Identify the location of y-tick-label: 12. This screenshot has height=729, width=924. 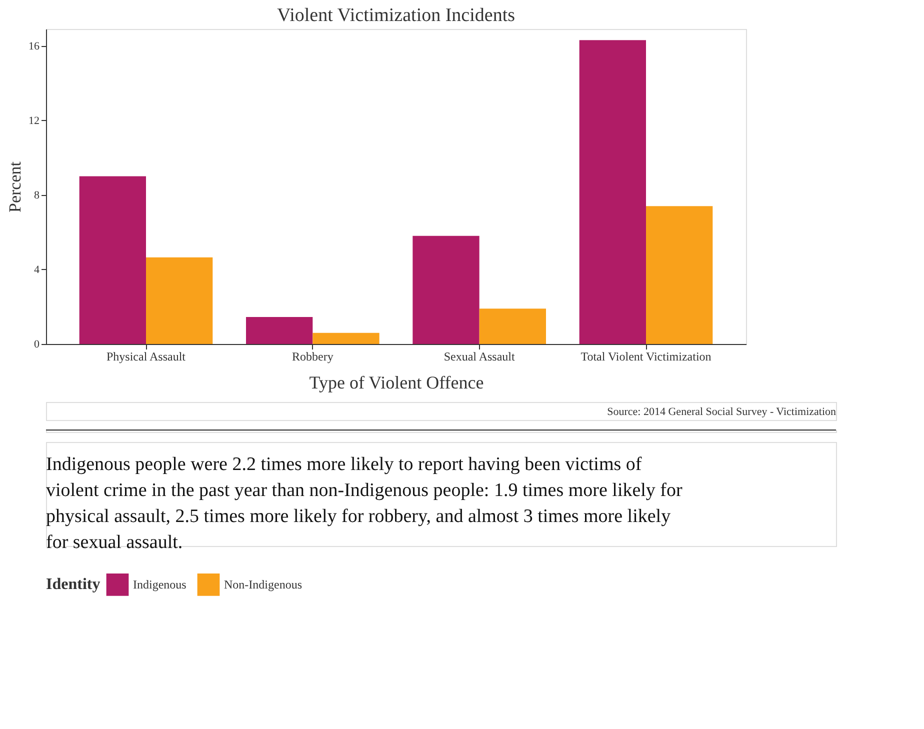
(34, 120).